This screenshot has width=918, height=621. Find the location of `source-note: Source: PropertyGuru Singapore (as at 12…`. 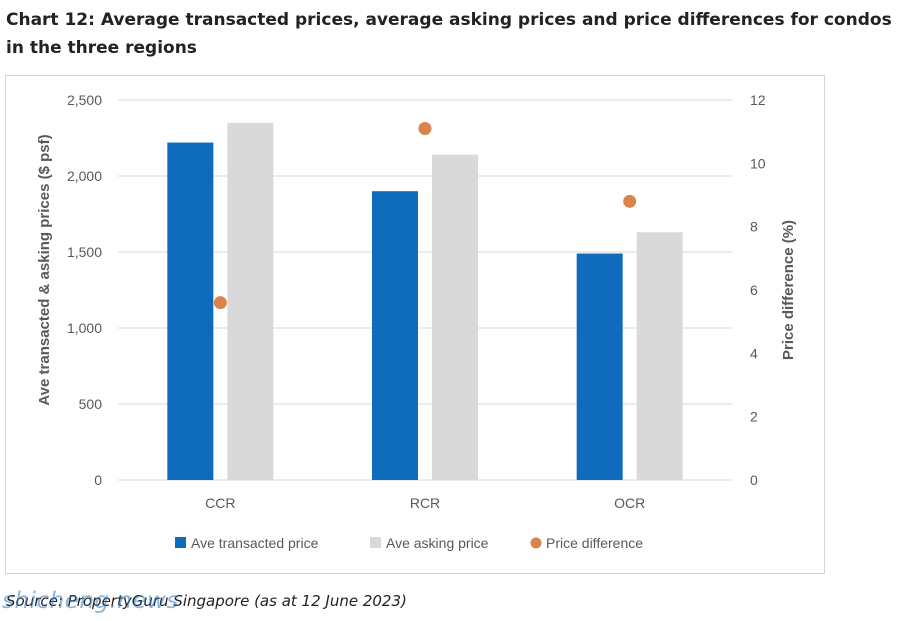

source-note: Source: PropertyGuru Singapore (as at 12… is located at coordinates (206, 601).